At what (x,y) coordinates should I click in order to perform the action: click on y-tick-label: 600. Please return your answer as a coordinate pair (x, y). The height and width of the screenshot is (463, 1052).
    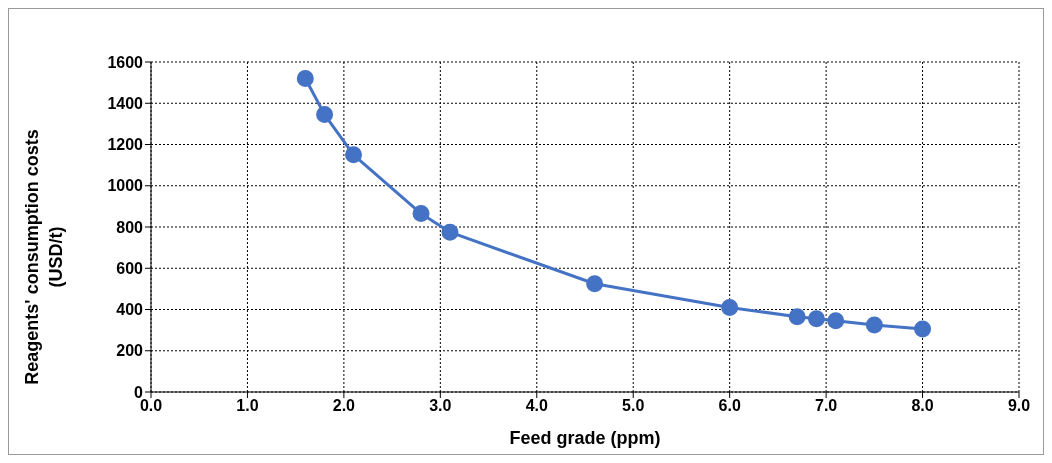
    Looking at the image, I should click on (130, 268).